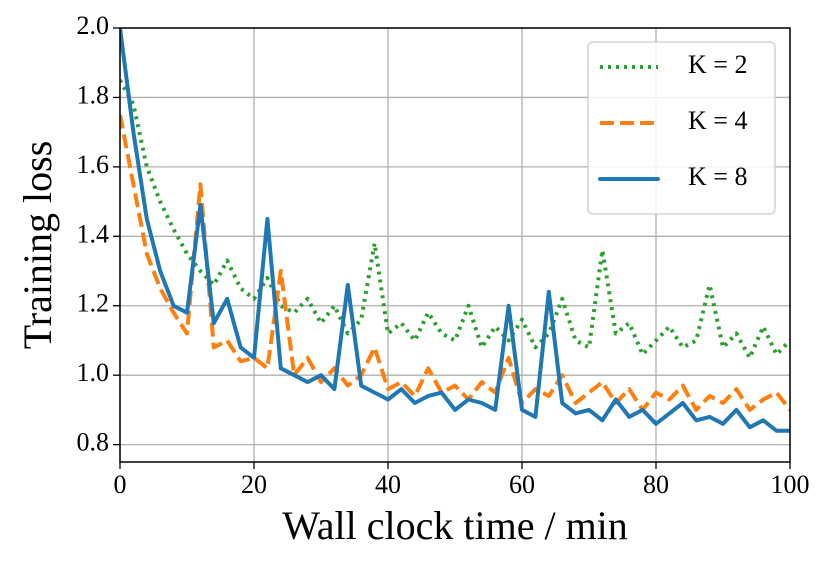 This screenshot has height=570, width=830. I want to click on y-tick-label: 2.0, so click(93, 25).